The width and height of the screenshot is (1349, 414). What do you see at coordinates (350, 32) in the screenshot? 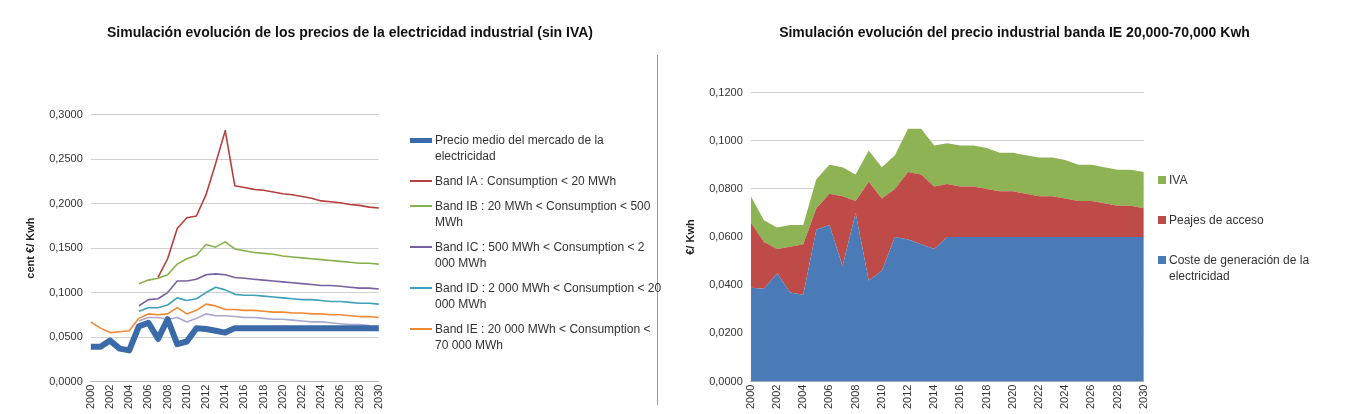
I see `chart-title: Simulación evolución de los precios de la electricidad industrial (sin IVA)` at bounding box center [350, 32].